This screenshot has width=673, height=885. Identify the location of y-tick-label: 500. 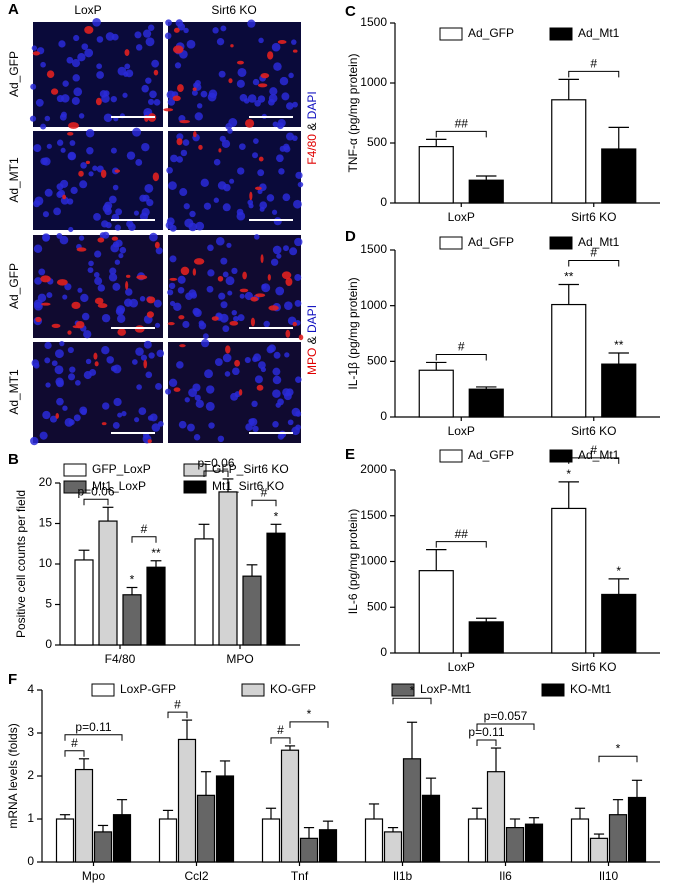
(377, 142).